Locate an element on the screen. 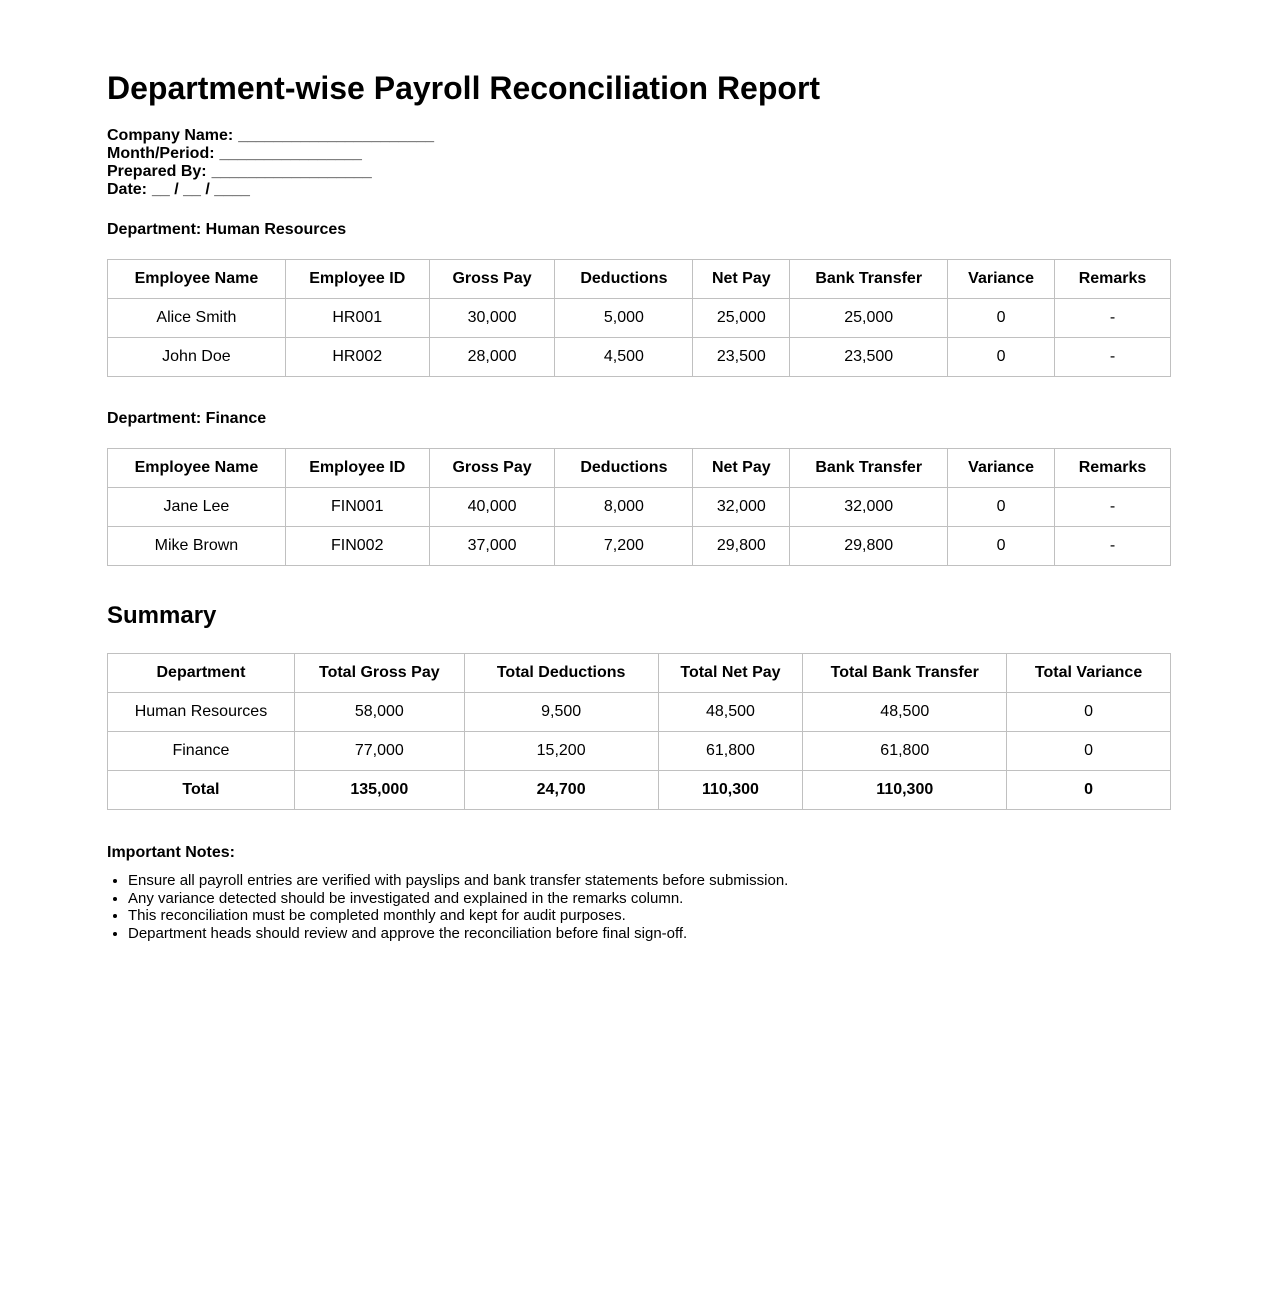 Image resolution: width=1278 pixels, height=1300 pixels. table-cell: 9,500 is located at coordinates (561, 712).